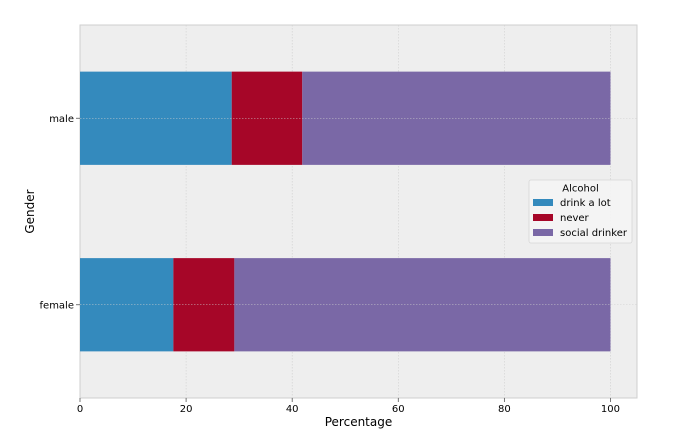 Image resolution: width=680 pixels, height=448 pixels. I want to click on legend-label: social drinker, so click(594, 233).